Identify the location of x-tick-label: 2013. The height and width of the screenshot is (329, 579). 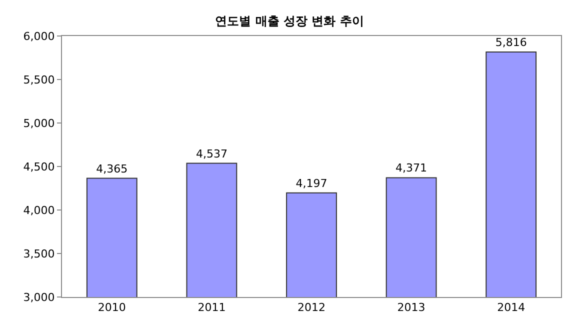
(411, 307).